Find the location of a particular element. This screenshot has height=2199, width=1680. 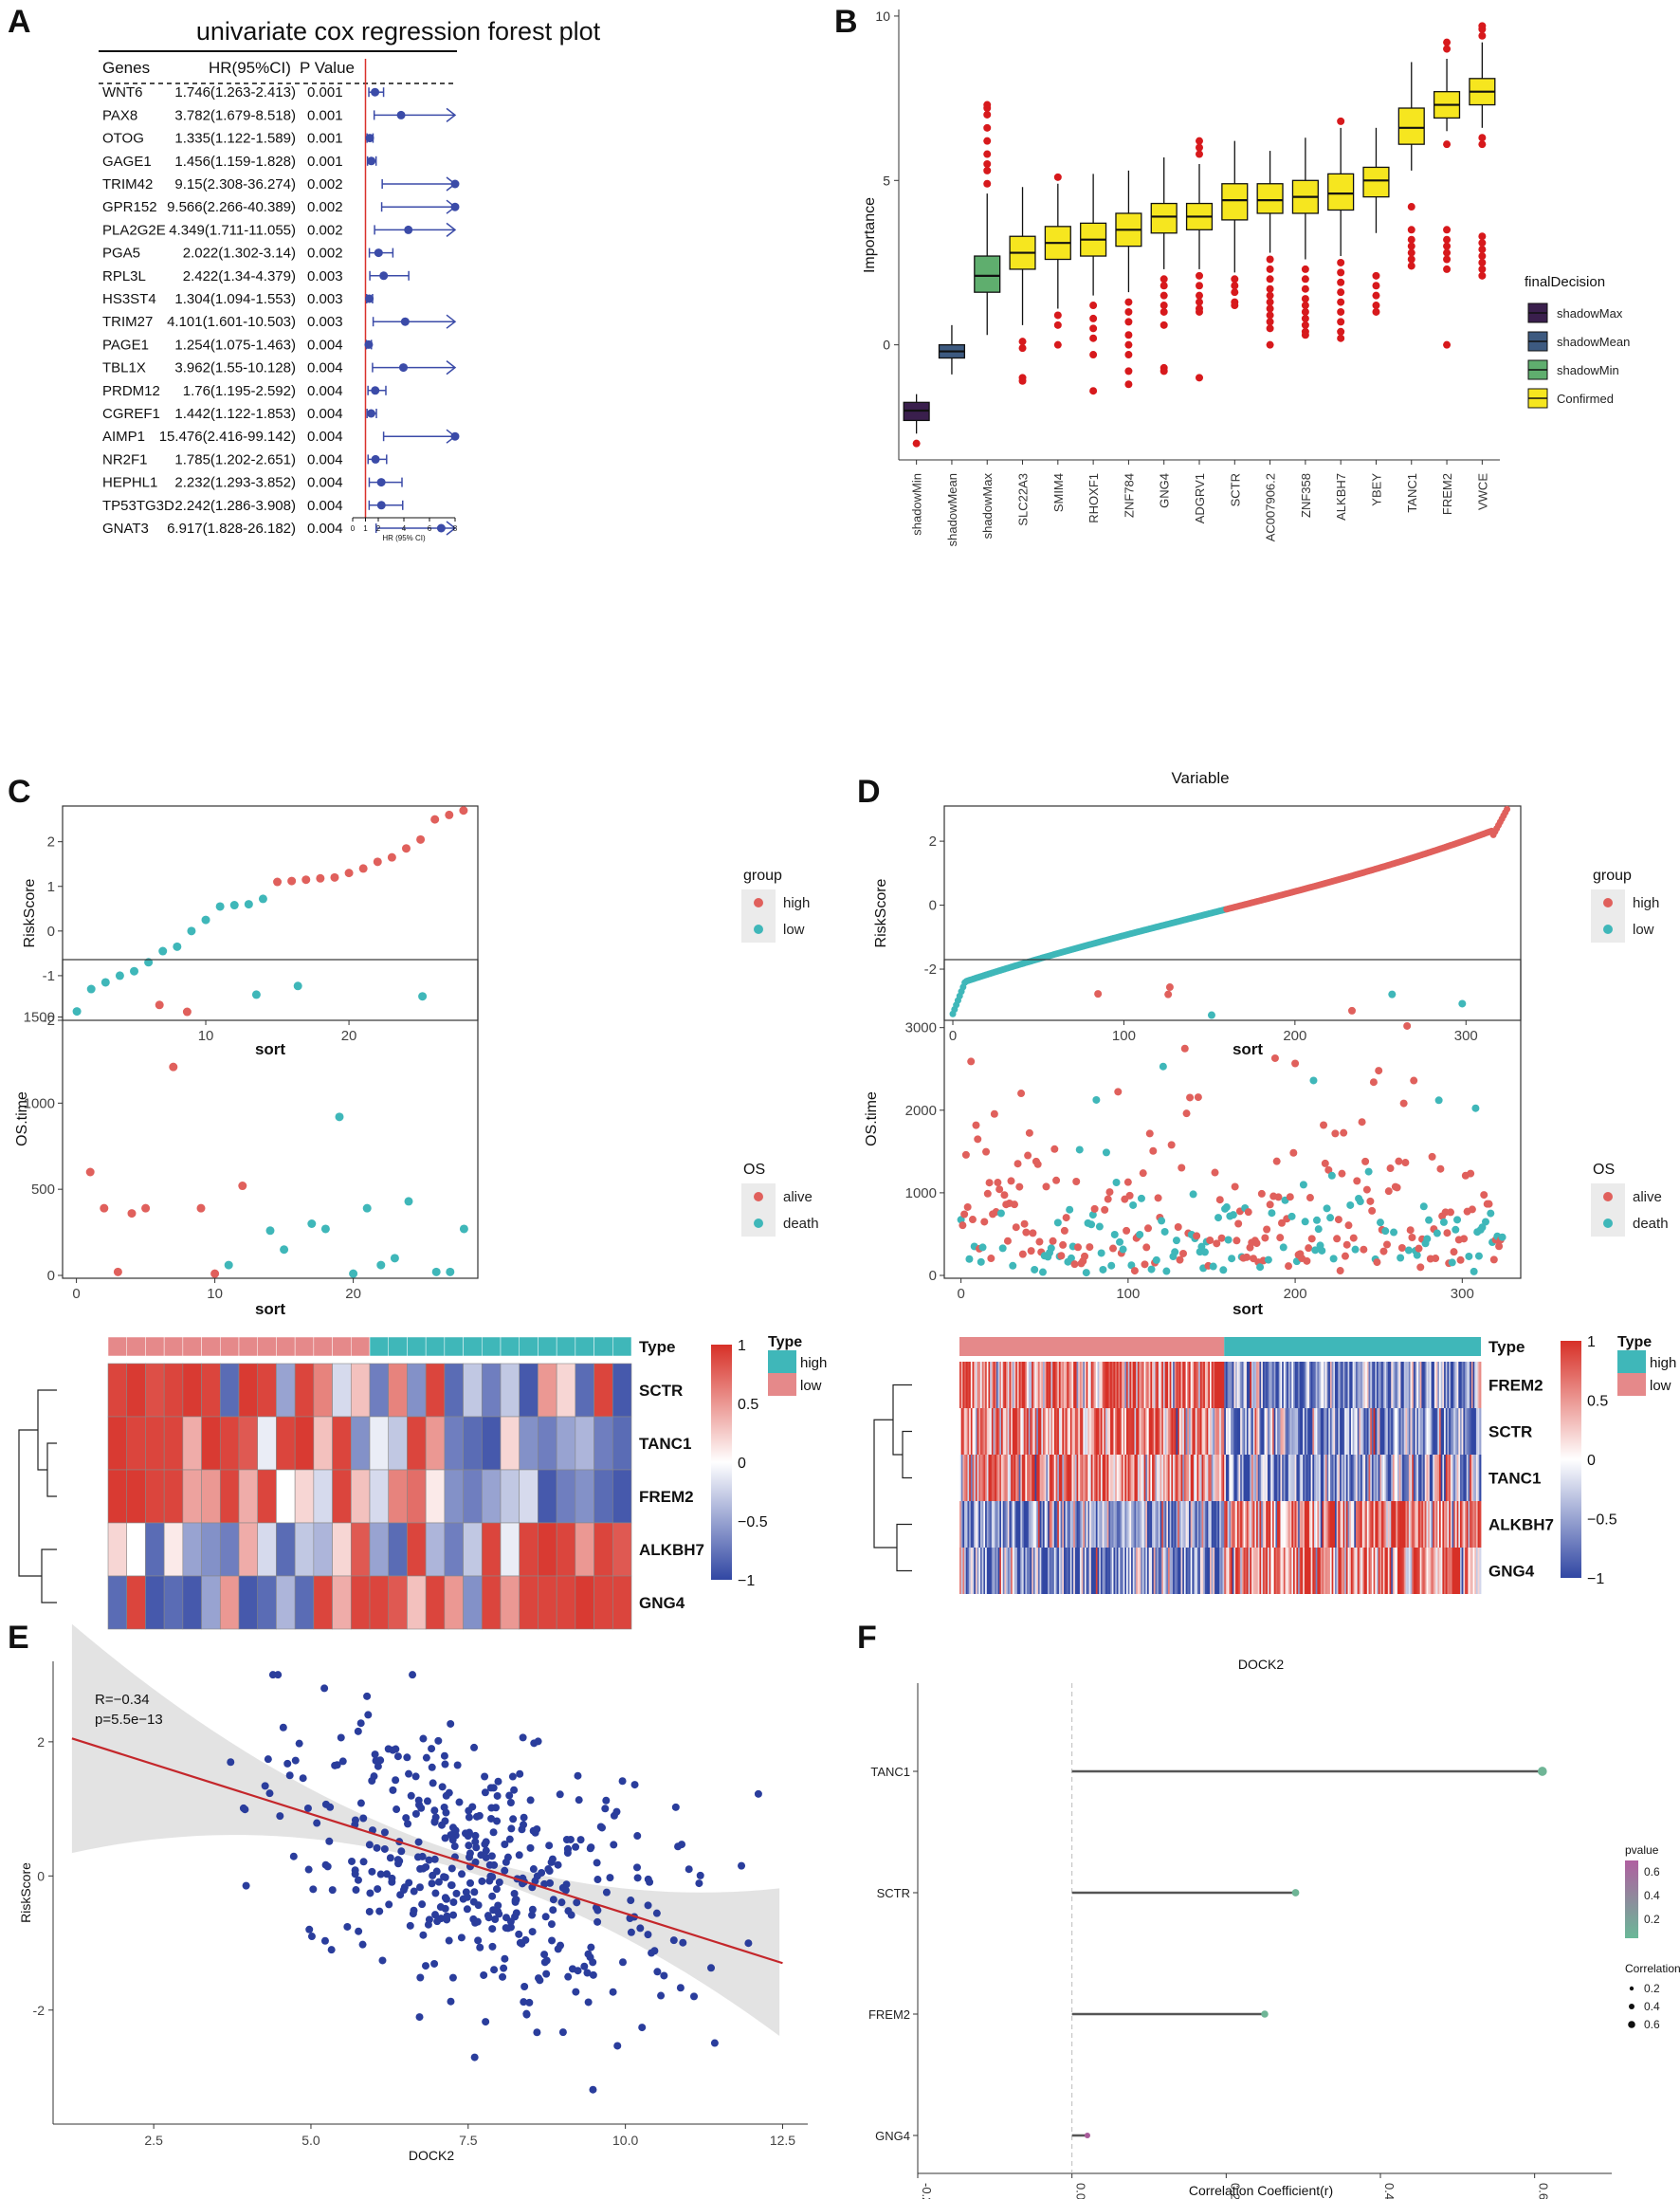

c-risk-legend-label: low is located at coordinates (794, 930).